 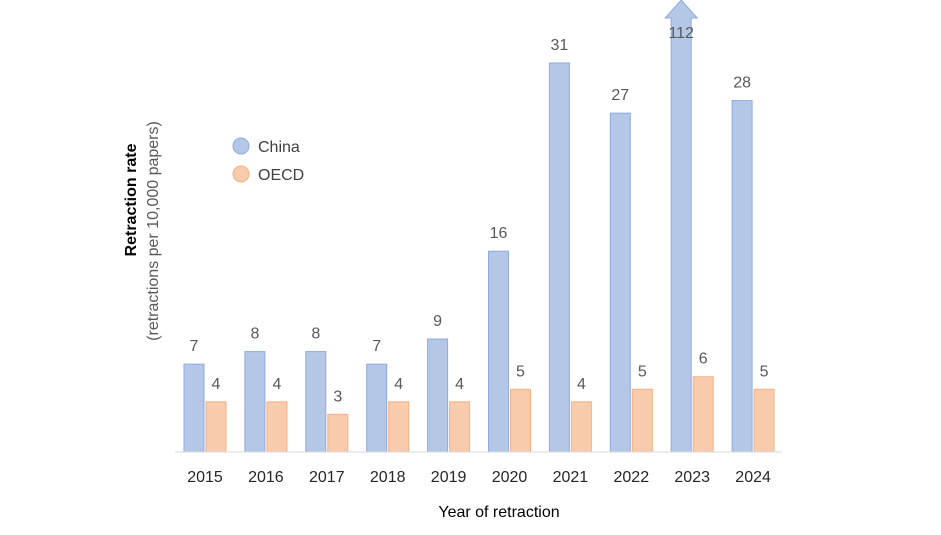 What do you see at coordinates (449, 477) in the screenshot?
I see `x-tick-label-2019: 2019` at bounding box center [449, 477].